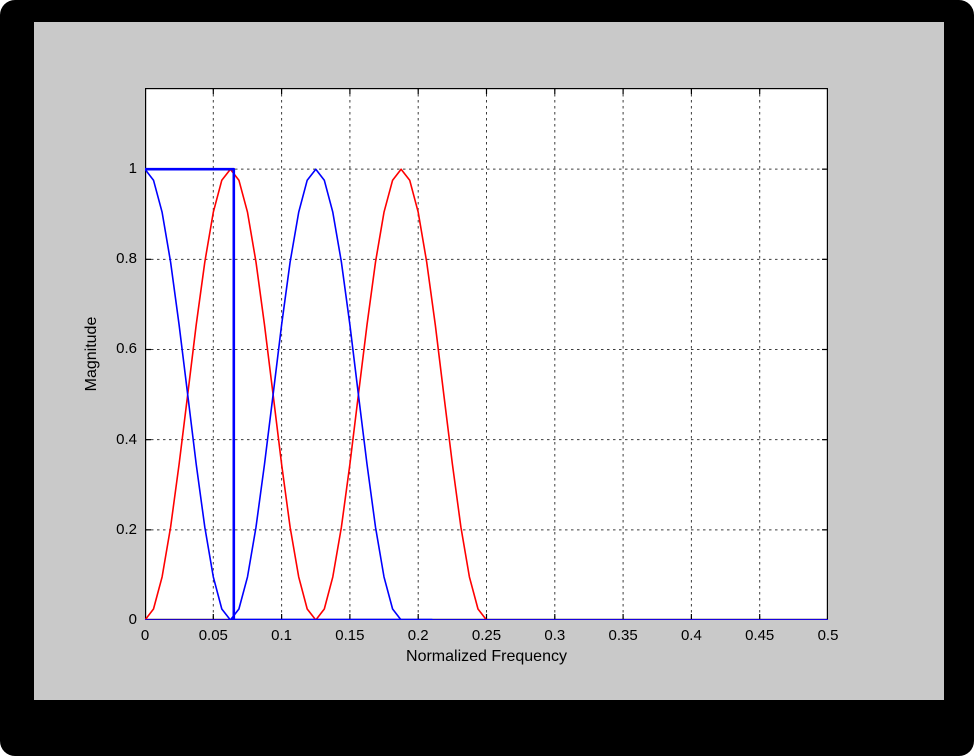 The height and width of the screenshot is (756, 974). Describe the element at coordinates (126, 259) in the screenshot. I see `y-tick-label: 0.8` at that location.